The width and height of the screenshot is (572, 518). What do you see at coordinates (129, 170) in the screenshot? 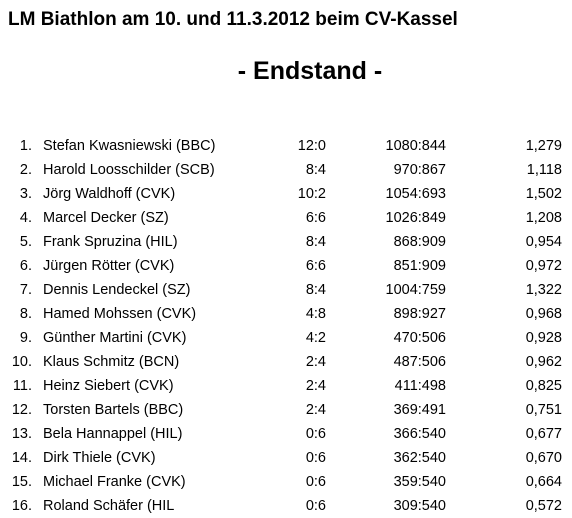
I see `player-name-cell: Harold Loosschilder (SCB)` at bounding box center [129, 170].